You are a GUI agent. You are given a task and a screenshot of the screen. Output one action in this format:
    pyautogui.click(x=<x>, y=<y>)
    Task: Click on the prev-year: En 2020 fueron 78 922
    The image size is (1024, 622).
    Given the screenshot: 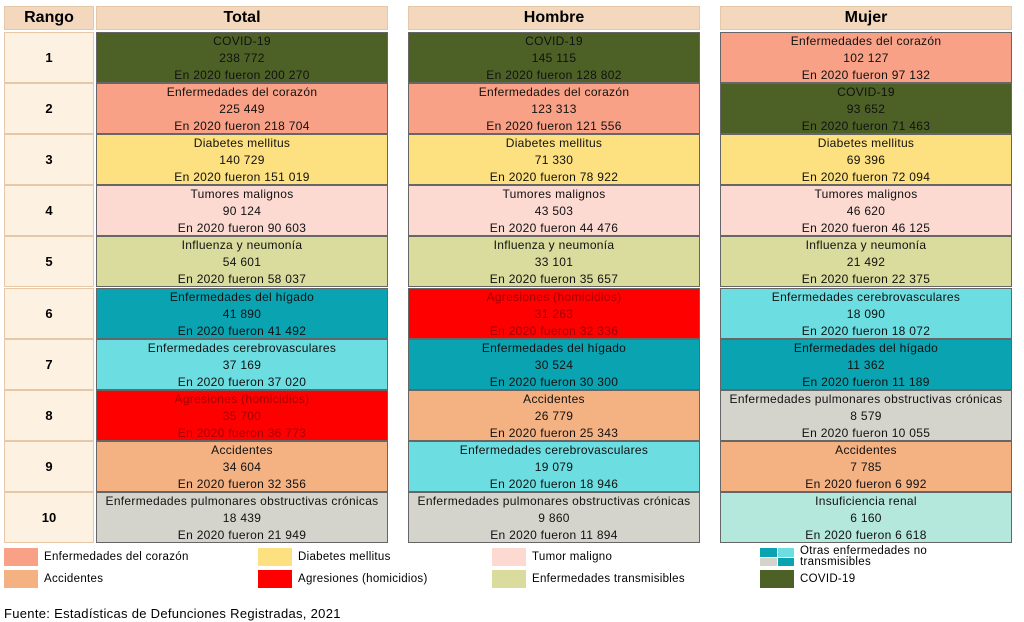 What is the action you would take?
    pyautogui.click(x=554, y=177)
    